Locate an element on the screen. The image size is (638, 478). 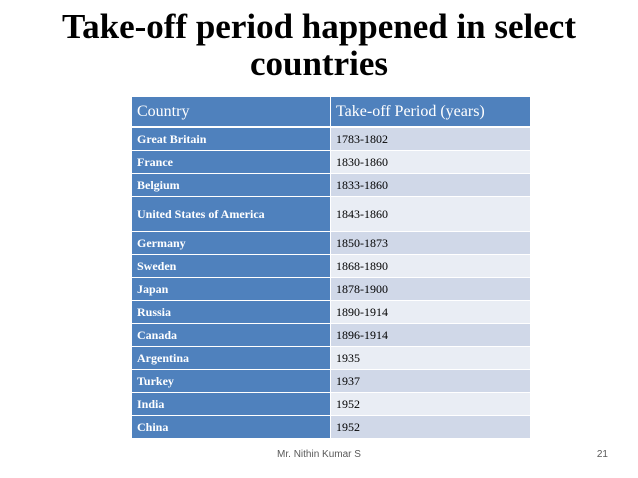
footer-author: Mr. Nithin Kumar S is located at coordinates (319, 454).